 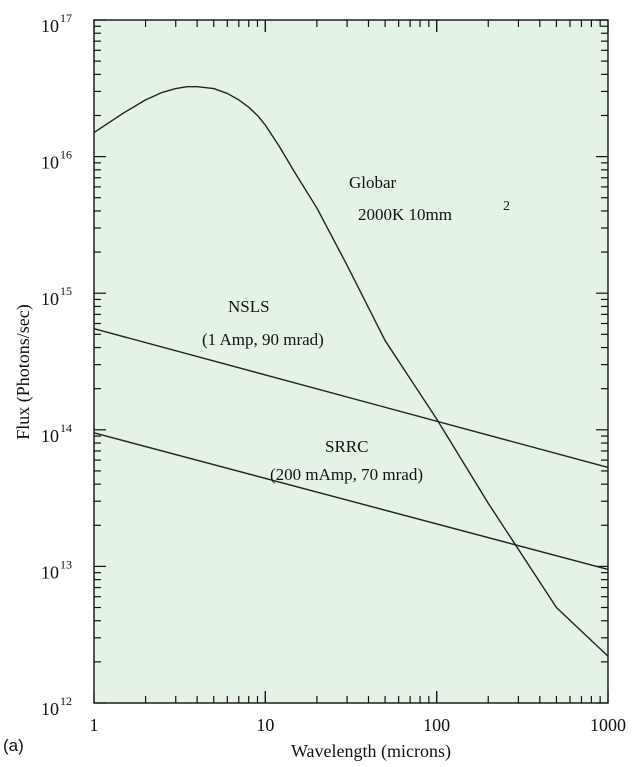 I want to click on annotation-srrc: SRRC (200 mAmp, 70 mrad), so click(x=346, y=460).